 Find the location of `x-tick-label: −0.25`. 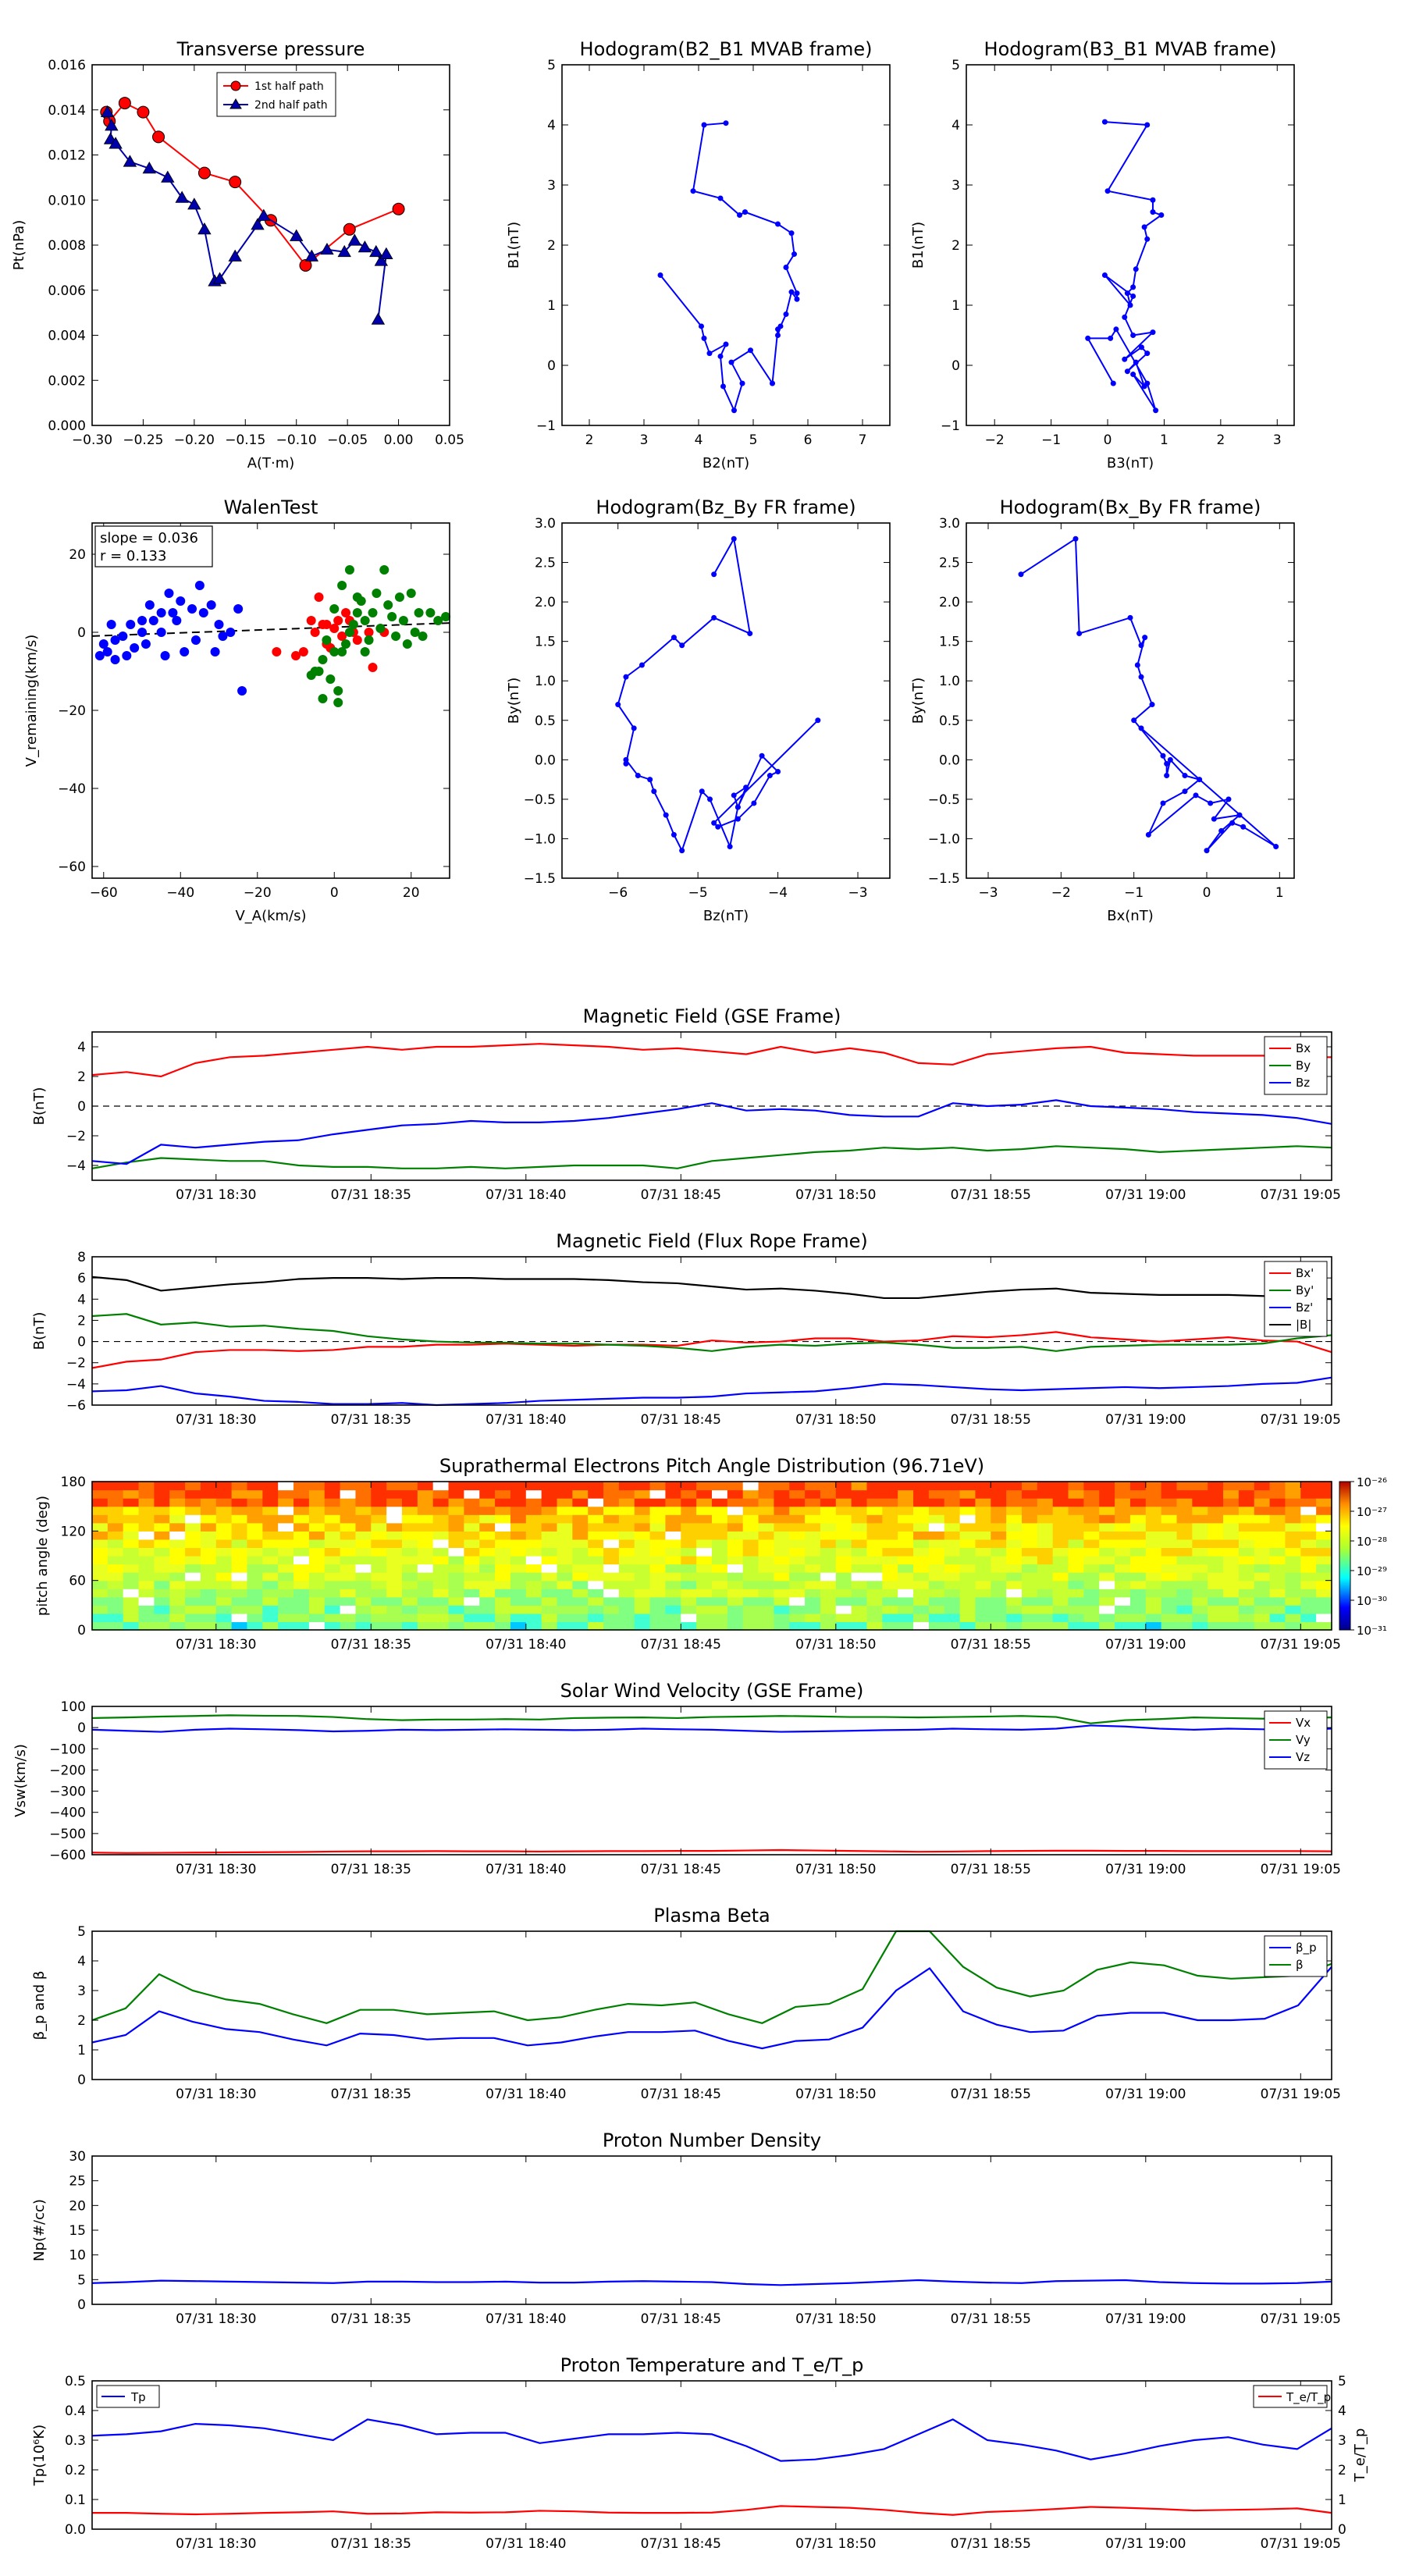

x-tick-label: −0.25 is located at coordinates (143, 440).